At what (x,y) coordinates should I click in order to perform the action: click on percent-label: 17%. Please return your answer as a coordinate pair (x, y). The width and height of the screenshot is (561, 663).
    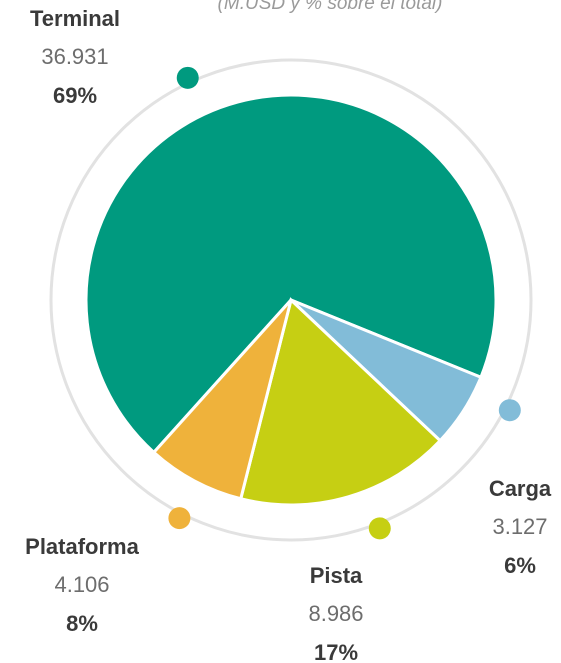
    Looking at the image, I should click on (336, 651).